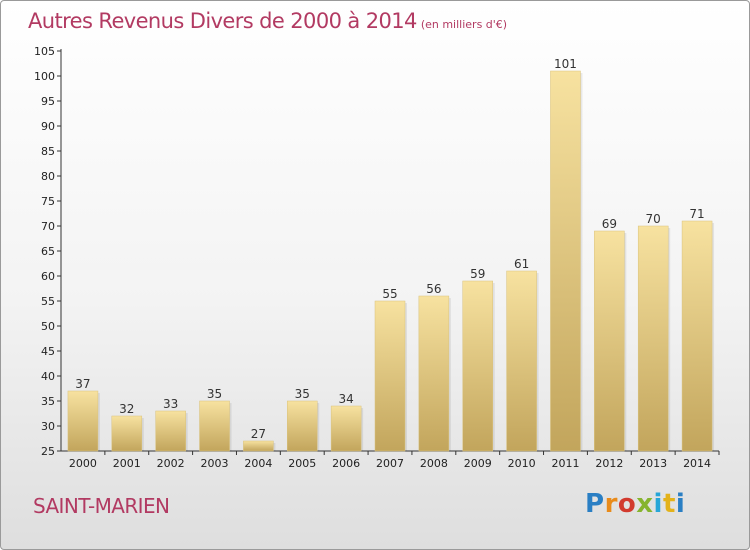 The image size is (750, 550). What do you see at coordinates (611, 504) in the screenshot?
I see `logo-letter: r` at bounding box center [611, 504].